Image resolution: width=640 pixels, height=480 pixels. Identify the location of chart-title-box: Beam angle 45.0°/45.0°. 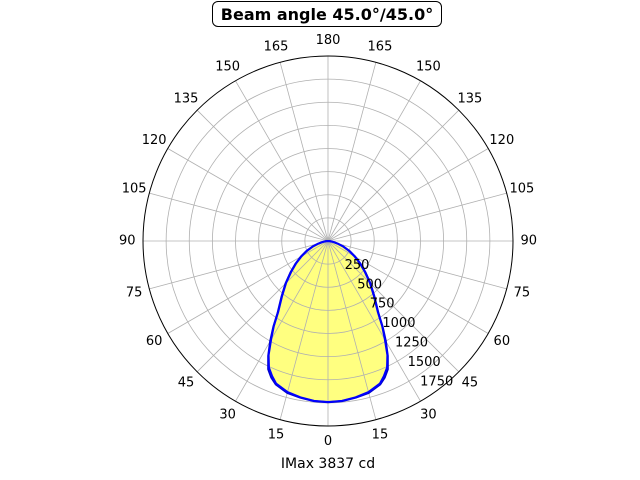
(327, 14).